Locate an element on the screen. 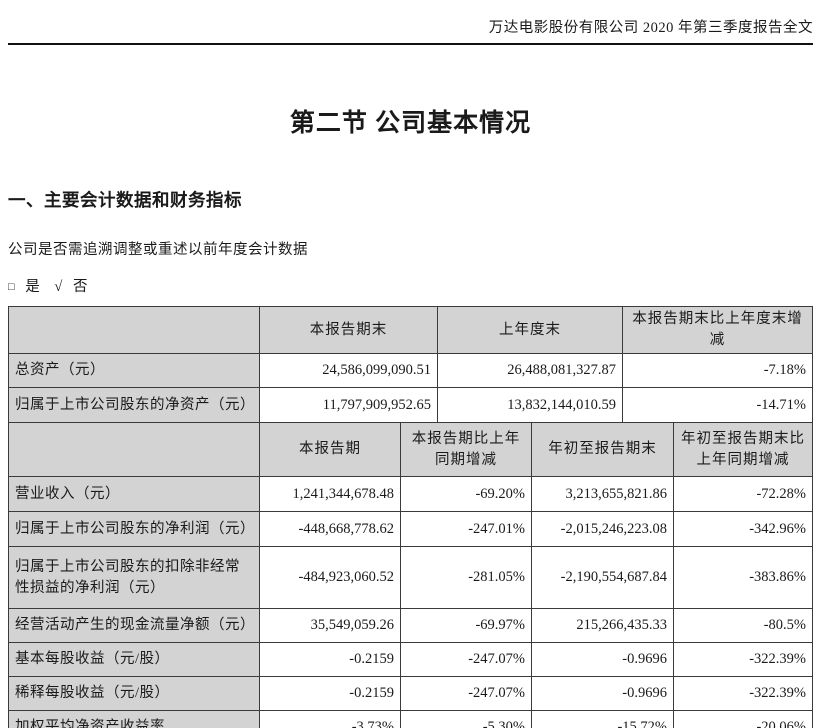 Image resolution: width=821 pixels, height=728 pixels. cell-value: -15.72% is located at coordinates (602, 719).